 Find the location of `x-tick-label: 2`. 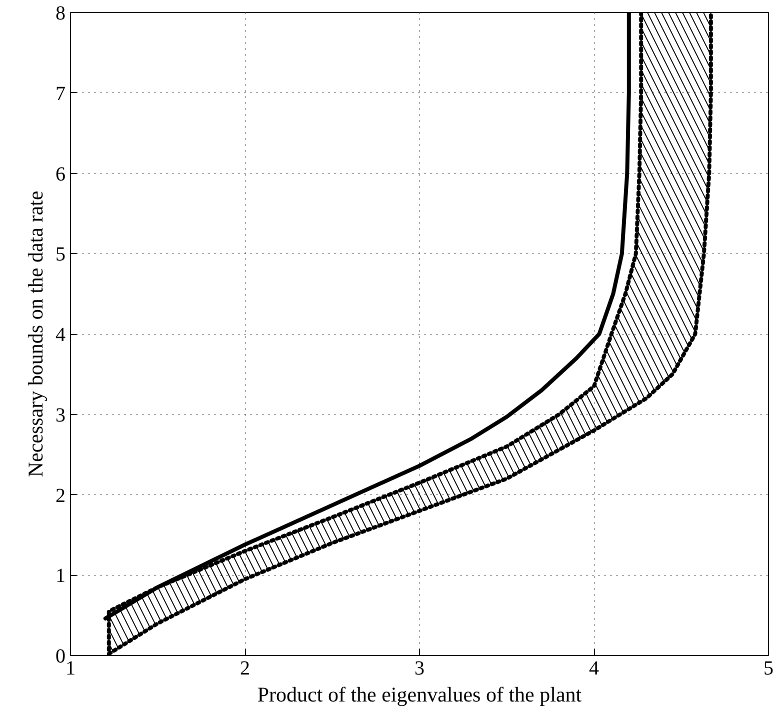

x-tick-label: 2 is located at coordinates (245, 669).